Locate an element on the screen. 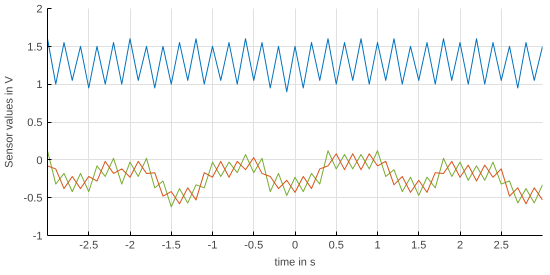 This screenshot has width=550, height=275. y-tick-label: 0.5 is located at coordinates (35, 123).